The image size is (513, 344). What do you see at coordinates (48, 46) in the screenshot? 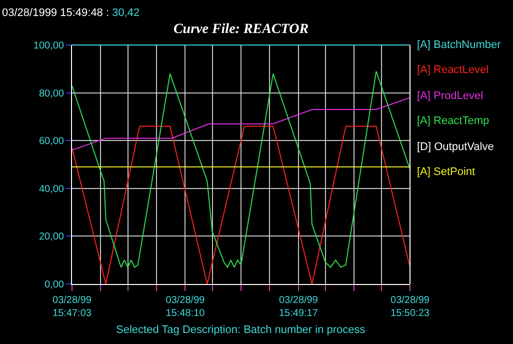
I see `y-tick-label: 100,00` at bounding box center [48, 46].